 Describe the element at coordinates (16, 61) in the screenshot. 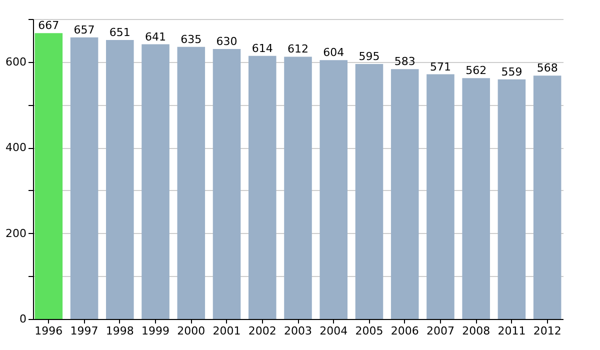

I see `y-tick-label: 600` at that location.